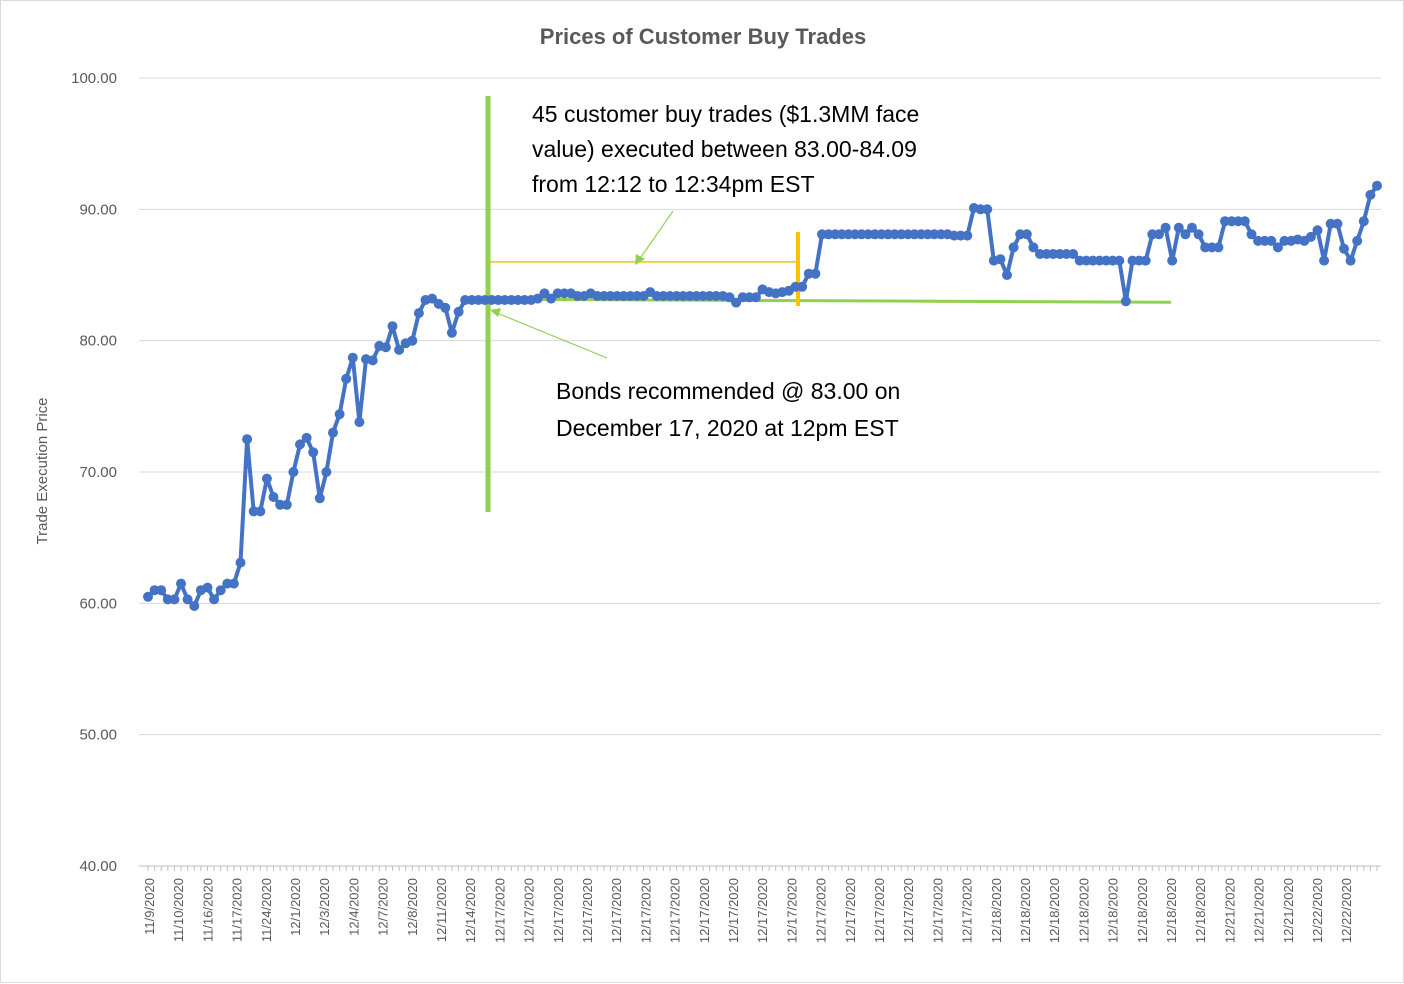 This screenshot has height=984, width=1404. I want to click on recommendation-price-line, so click(829, 300).